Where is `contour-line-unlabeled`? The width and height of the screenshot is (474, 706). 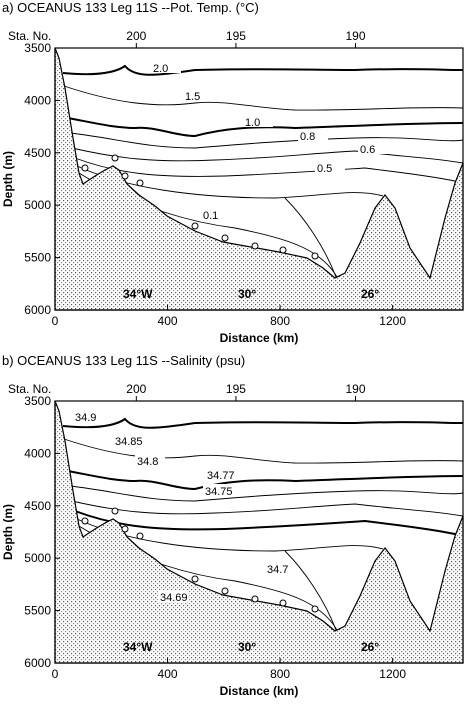
contour-line-unlabeled is located at coordinates (310, 237).